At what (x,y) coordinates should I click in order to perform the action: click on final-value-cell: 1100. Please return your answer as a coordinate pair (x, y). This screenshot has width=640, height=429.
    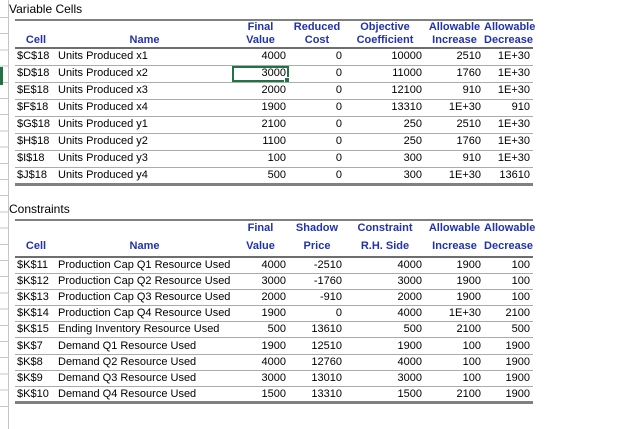
    Looking at the image, I should click on (260, 142).